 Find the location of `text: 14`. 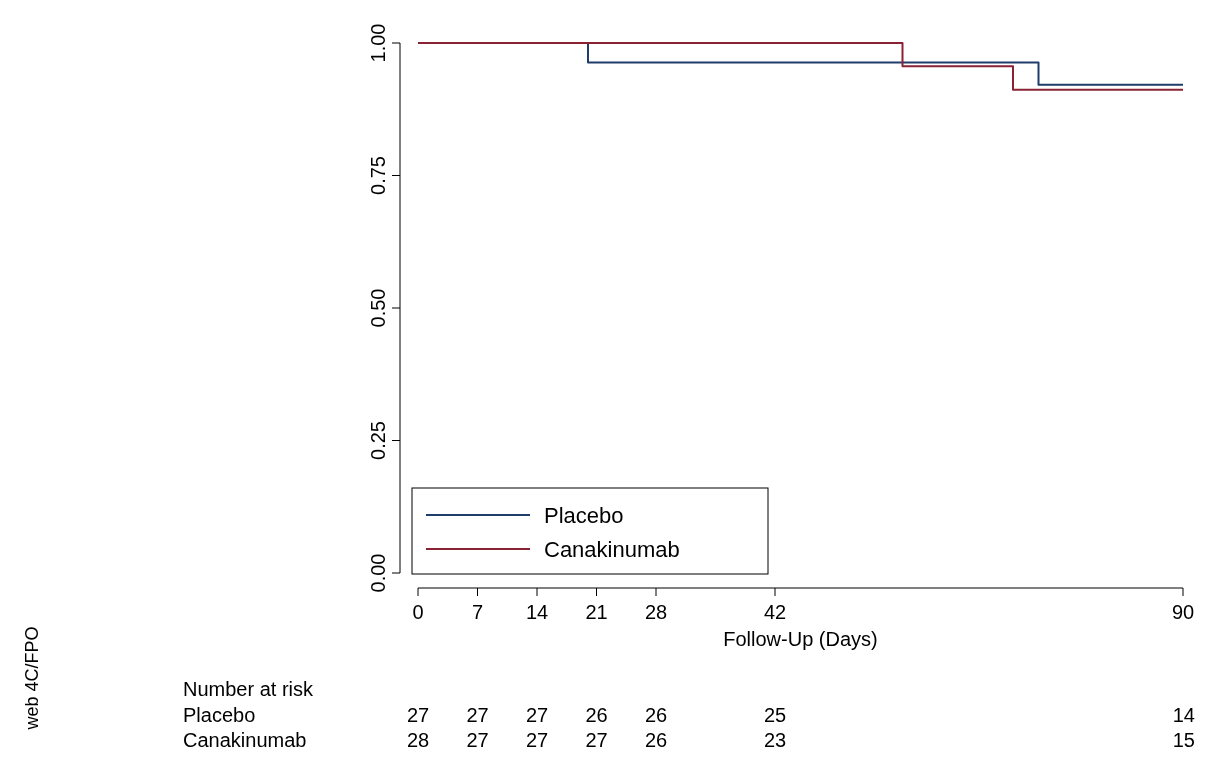

text: 14 is located at coordinates (1183, 715).